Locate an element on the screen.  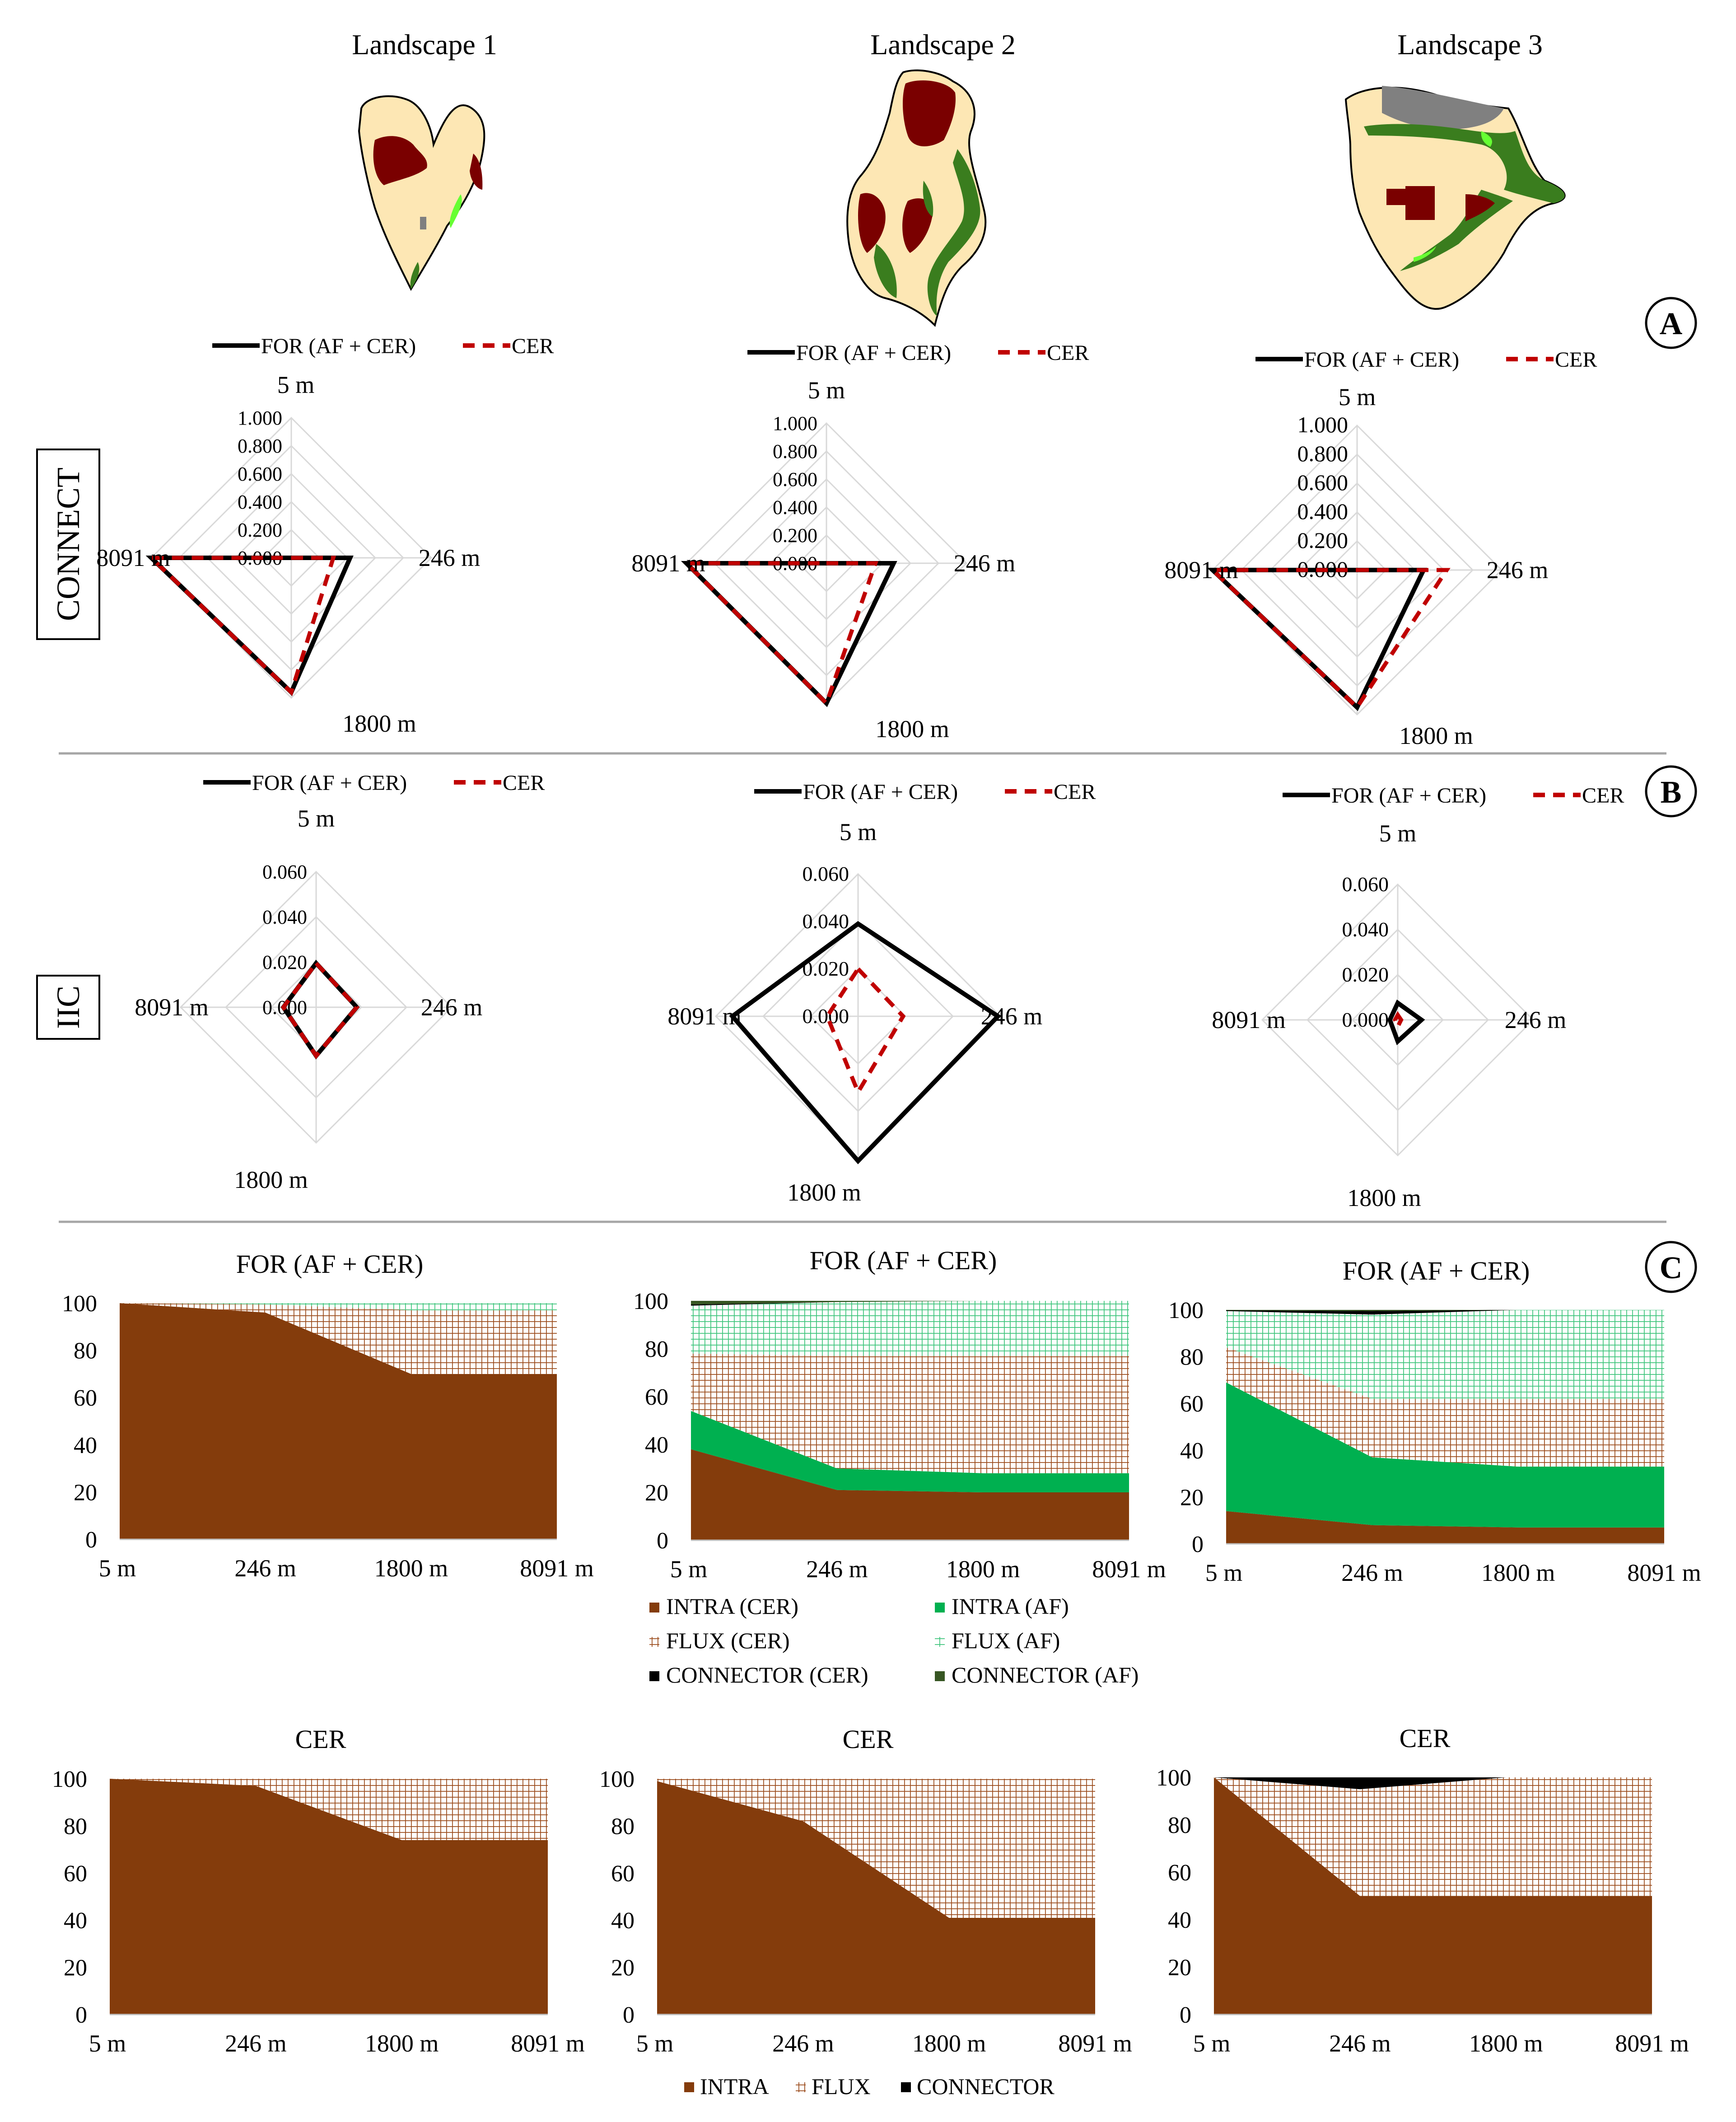
radar-legend-2: FOR (AF + CER) CER is located at coordinates (918, 353).